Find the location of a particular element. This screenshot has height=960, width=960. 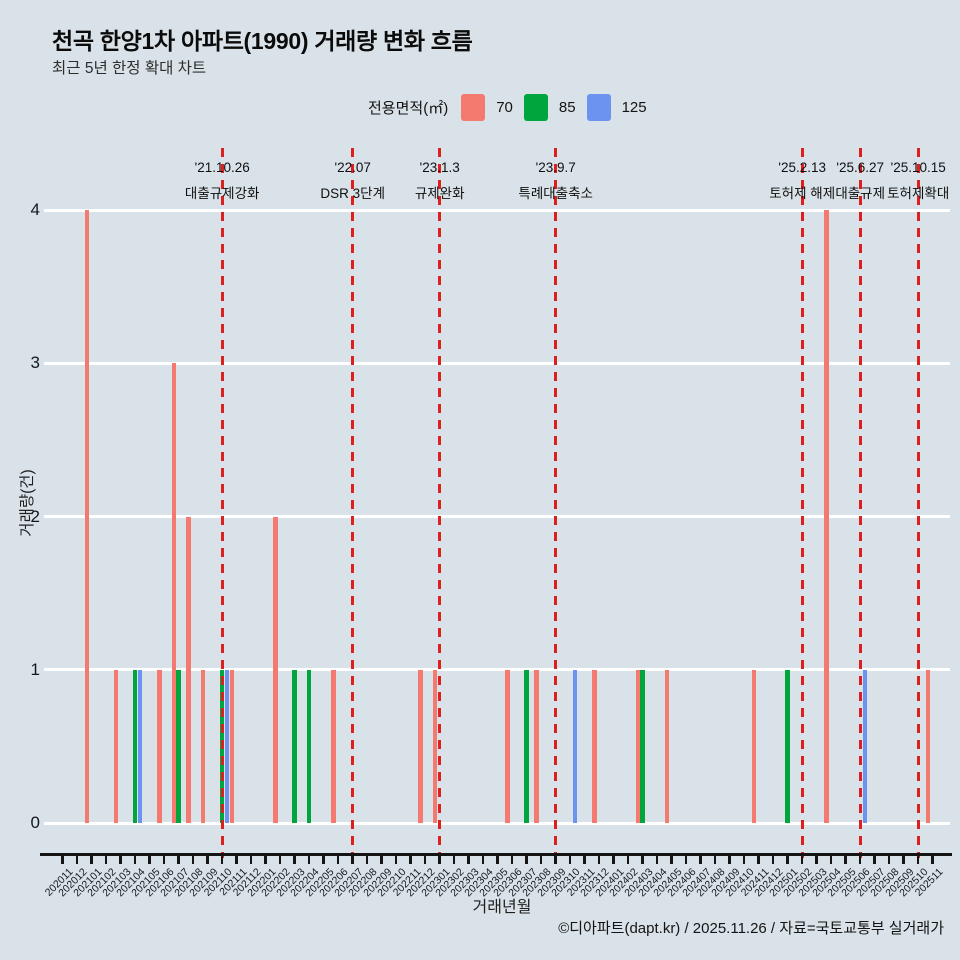

legend-item-label-85: 85 is located at coordinates (567, 107).